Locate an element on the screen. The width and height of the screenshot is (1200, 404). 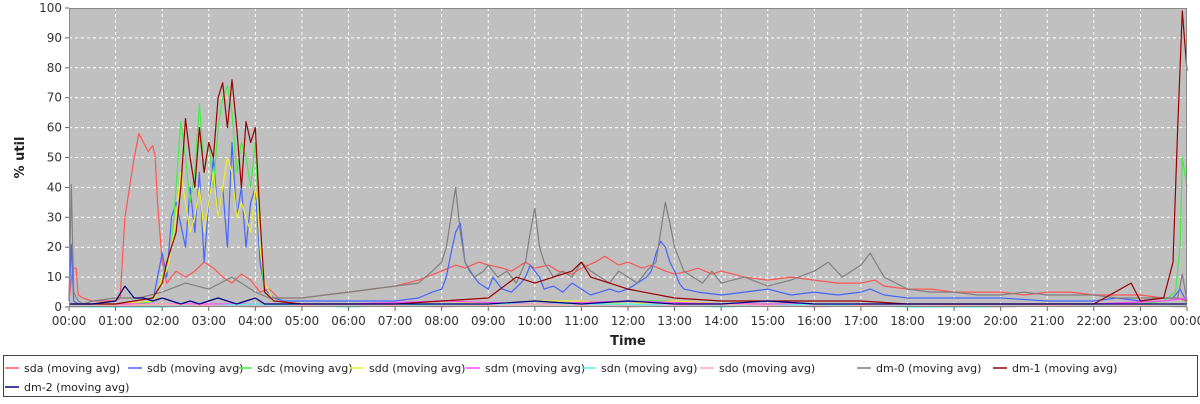
y-axis: 0 10 20 30 40 50 60 70 80 90 100 is located at coordinates (54, 157).